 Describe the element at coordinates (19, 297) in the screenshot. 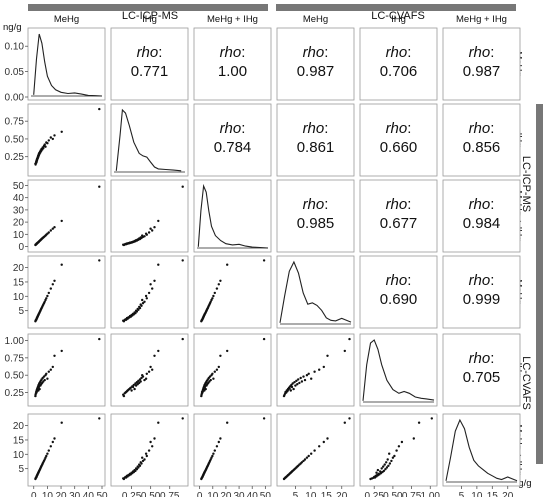

I see `y-tick-label-r3: 10` at that location.